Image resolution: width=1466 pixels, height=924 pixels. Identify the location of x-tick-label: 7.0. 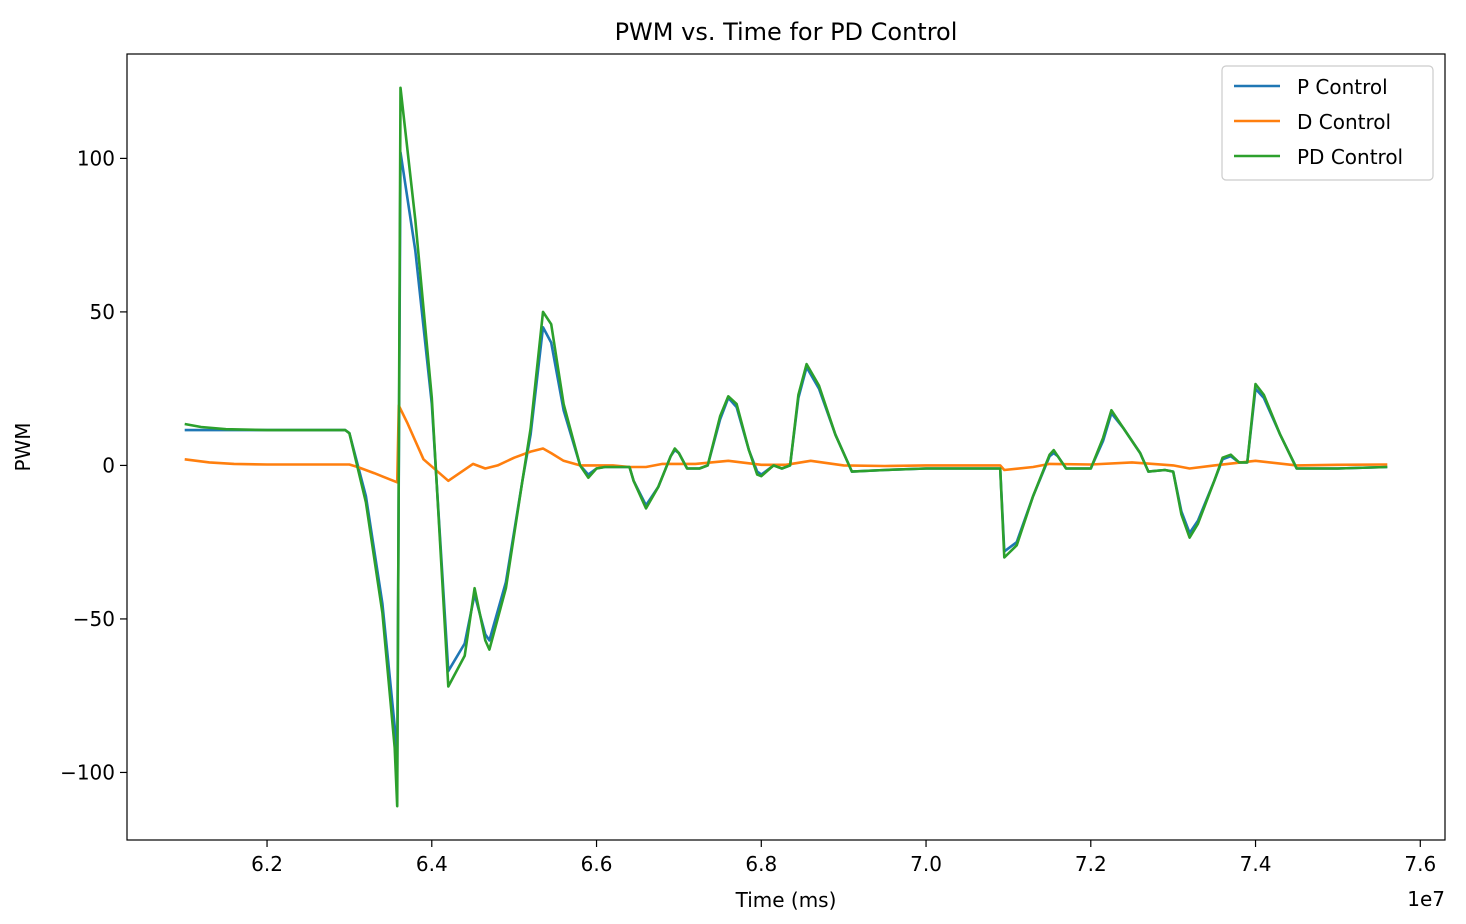
(926, 864).